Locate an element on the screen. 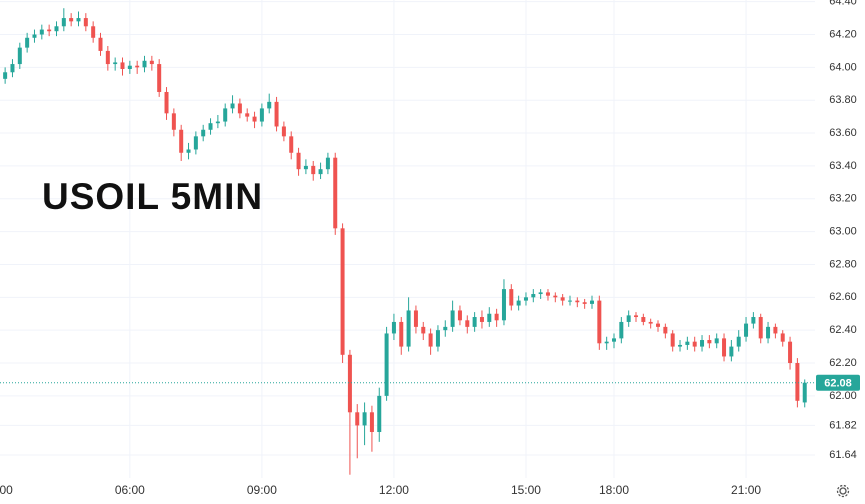 The width and height of the screenshot is (865, 504). y-tick-label: 63.20 is located at coordinates (843, 199).